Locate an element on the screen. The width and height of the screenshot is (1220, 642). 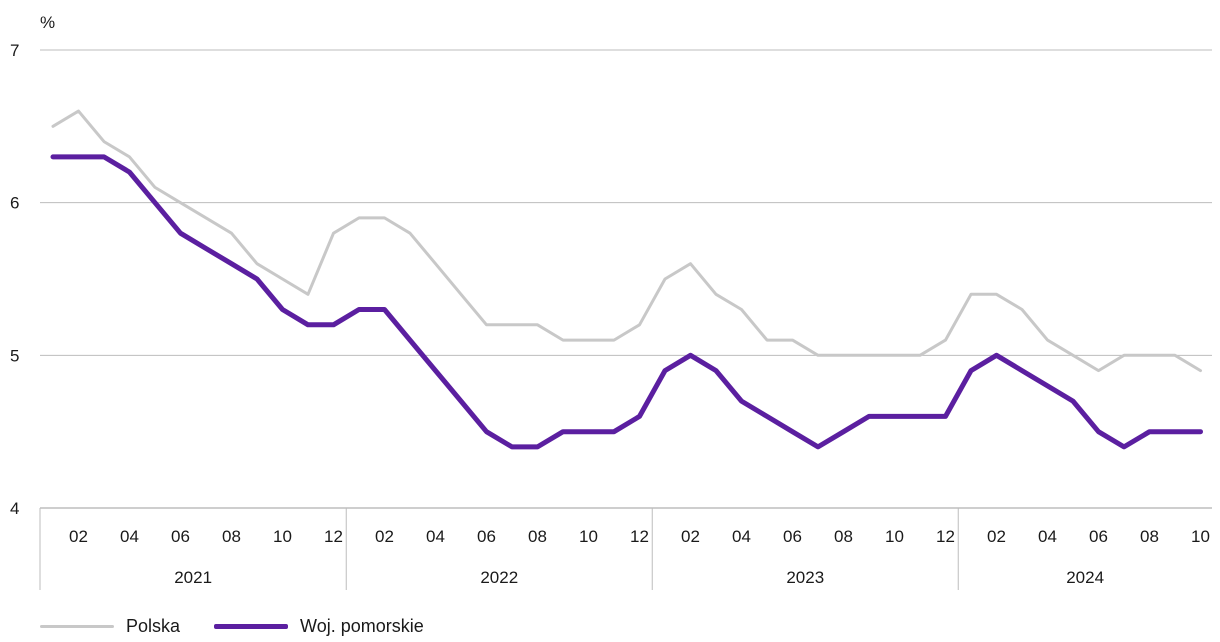
y-axis: 4 5 6 7 is located at coordinates (14, 279).